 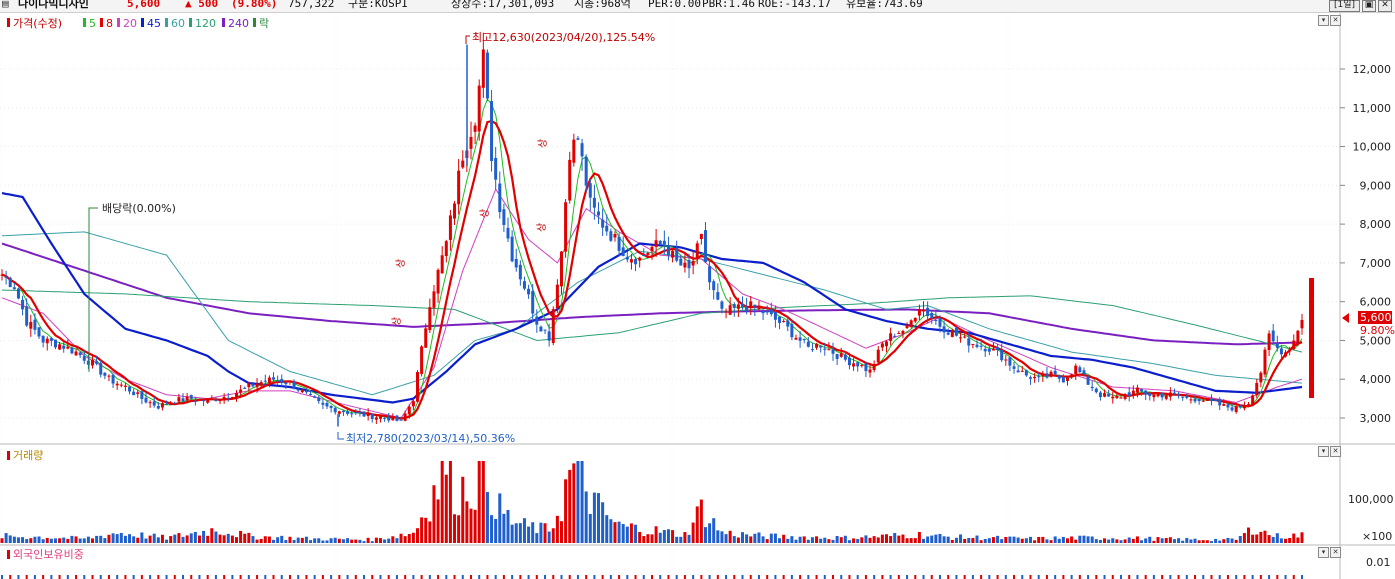 What do you see at coordinates (1323, 552) in the screenshot?
I see `foreign-panel-minimize-button: ▾` at bounding box center [1323, 552].